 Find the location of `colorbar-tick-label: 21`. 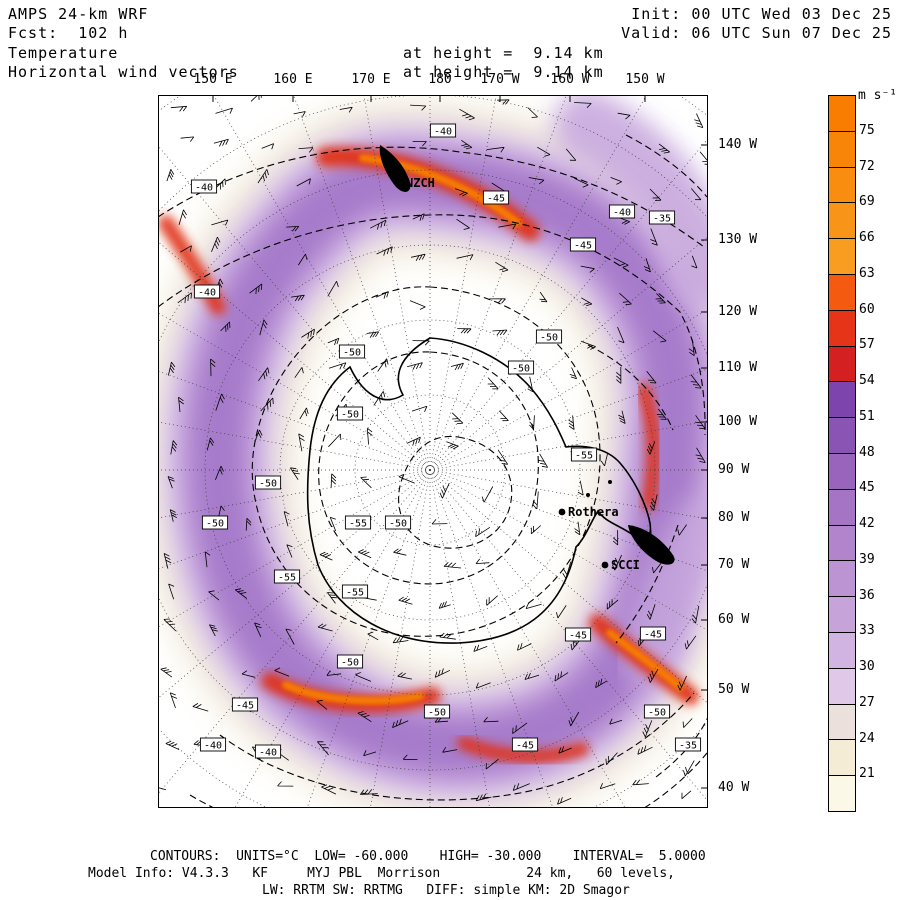

colorbar-tick-label: 21 is located at coordinates (867, 774).